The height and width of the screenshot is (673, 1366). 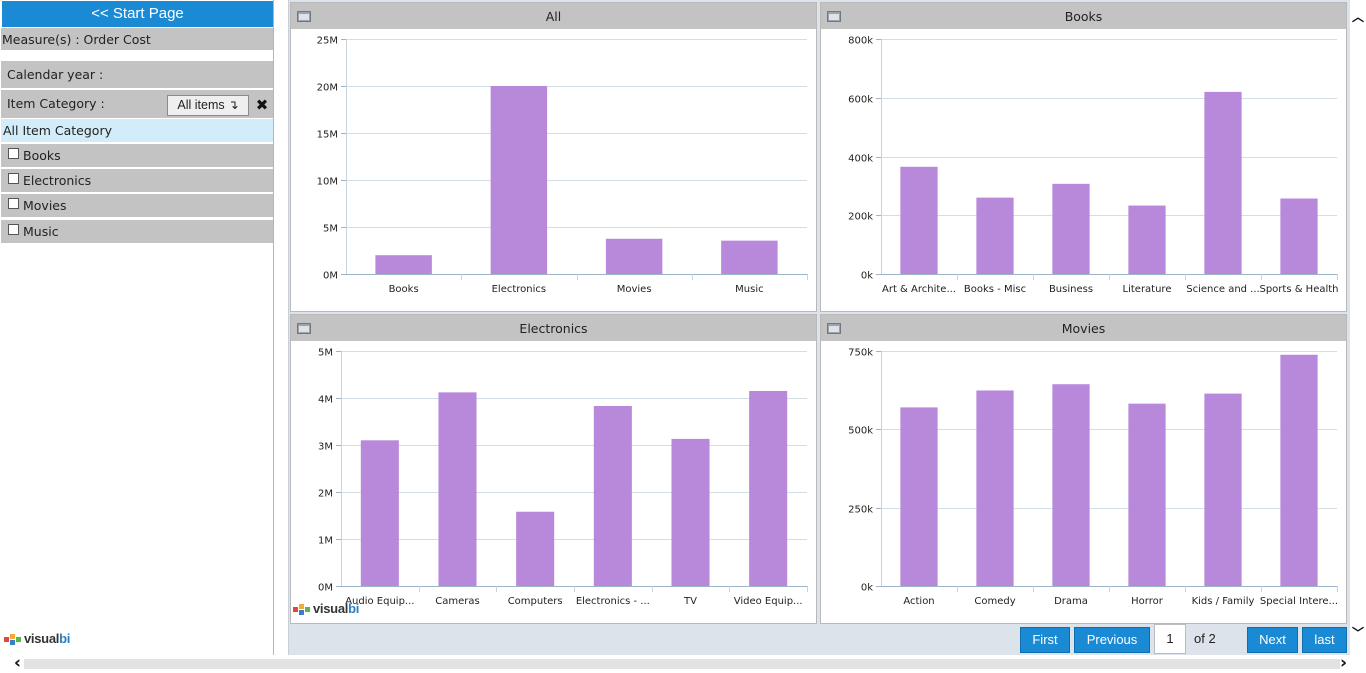 I want to click on x-tick-label: Comedy, so click(x=994, y=601).